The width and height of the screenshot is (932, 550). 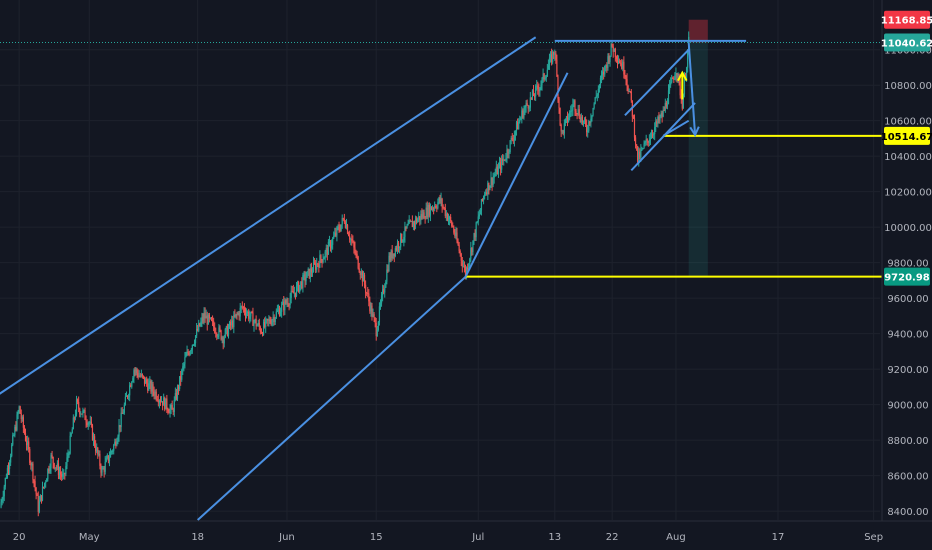 What do you see at coordinates (657, 82) in the screenshot?
I see `trend-line` at bounding box center [657, 82].